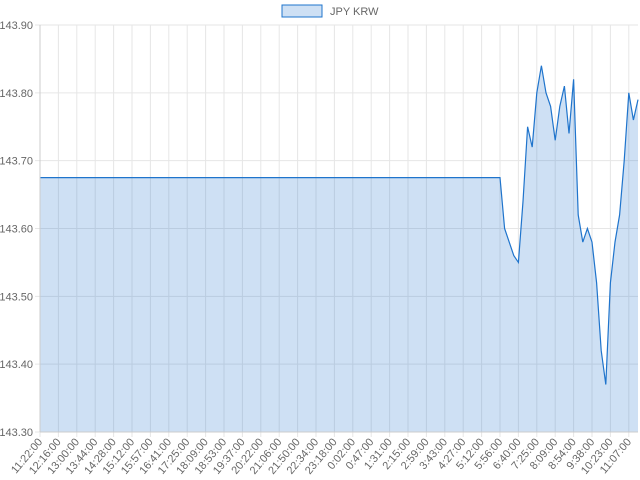  Describe the element at coordinates (302, 11) in the screenshot. I see `legend-swatch` at that location.